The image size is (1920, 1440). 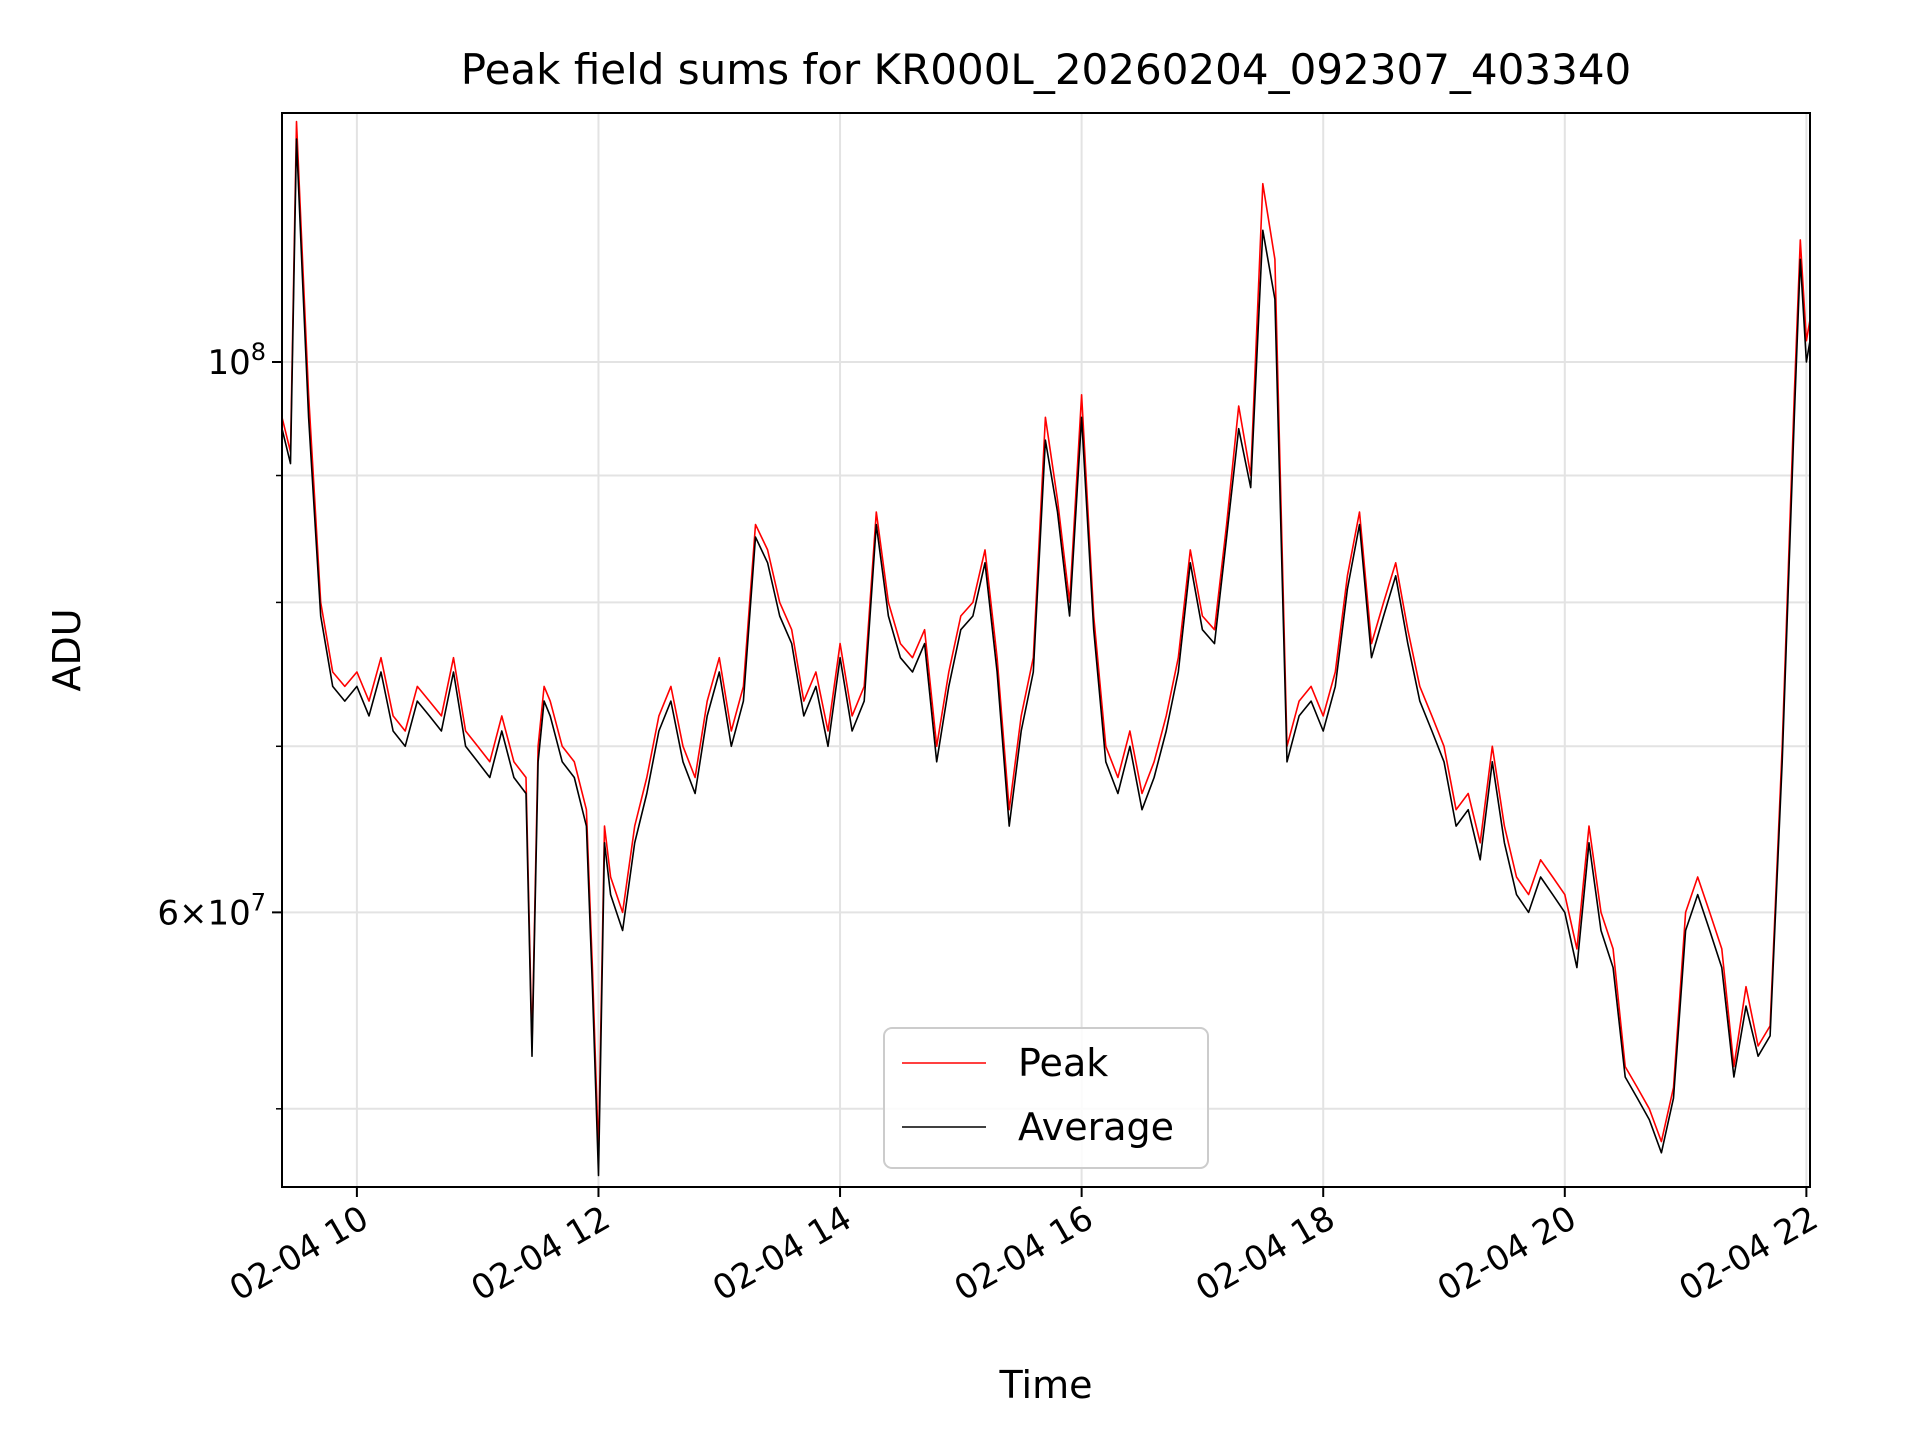 I want to click on x-axis-label: Time, so click(x=1046, y=1385).